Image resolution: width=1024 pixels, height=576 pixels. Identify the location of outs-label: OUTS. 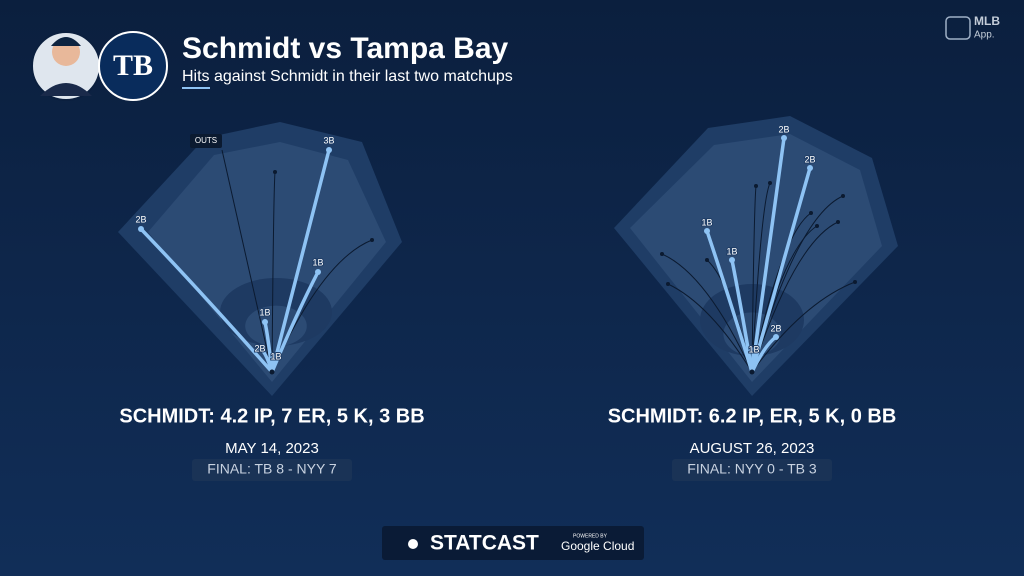
(206, 140).